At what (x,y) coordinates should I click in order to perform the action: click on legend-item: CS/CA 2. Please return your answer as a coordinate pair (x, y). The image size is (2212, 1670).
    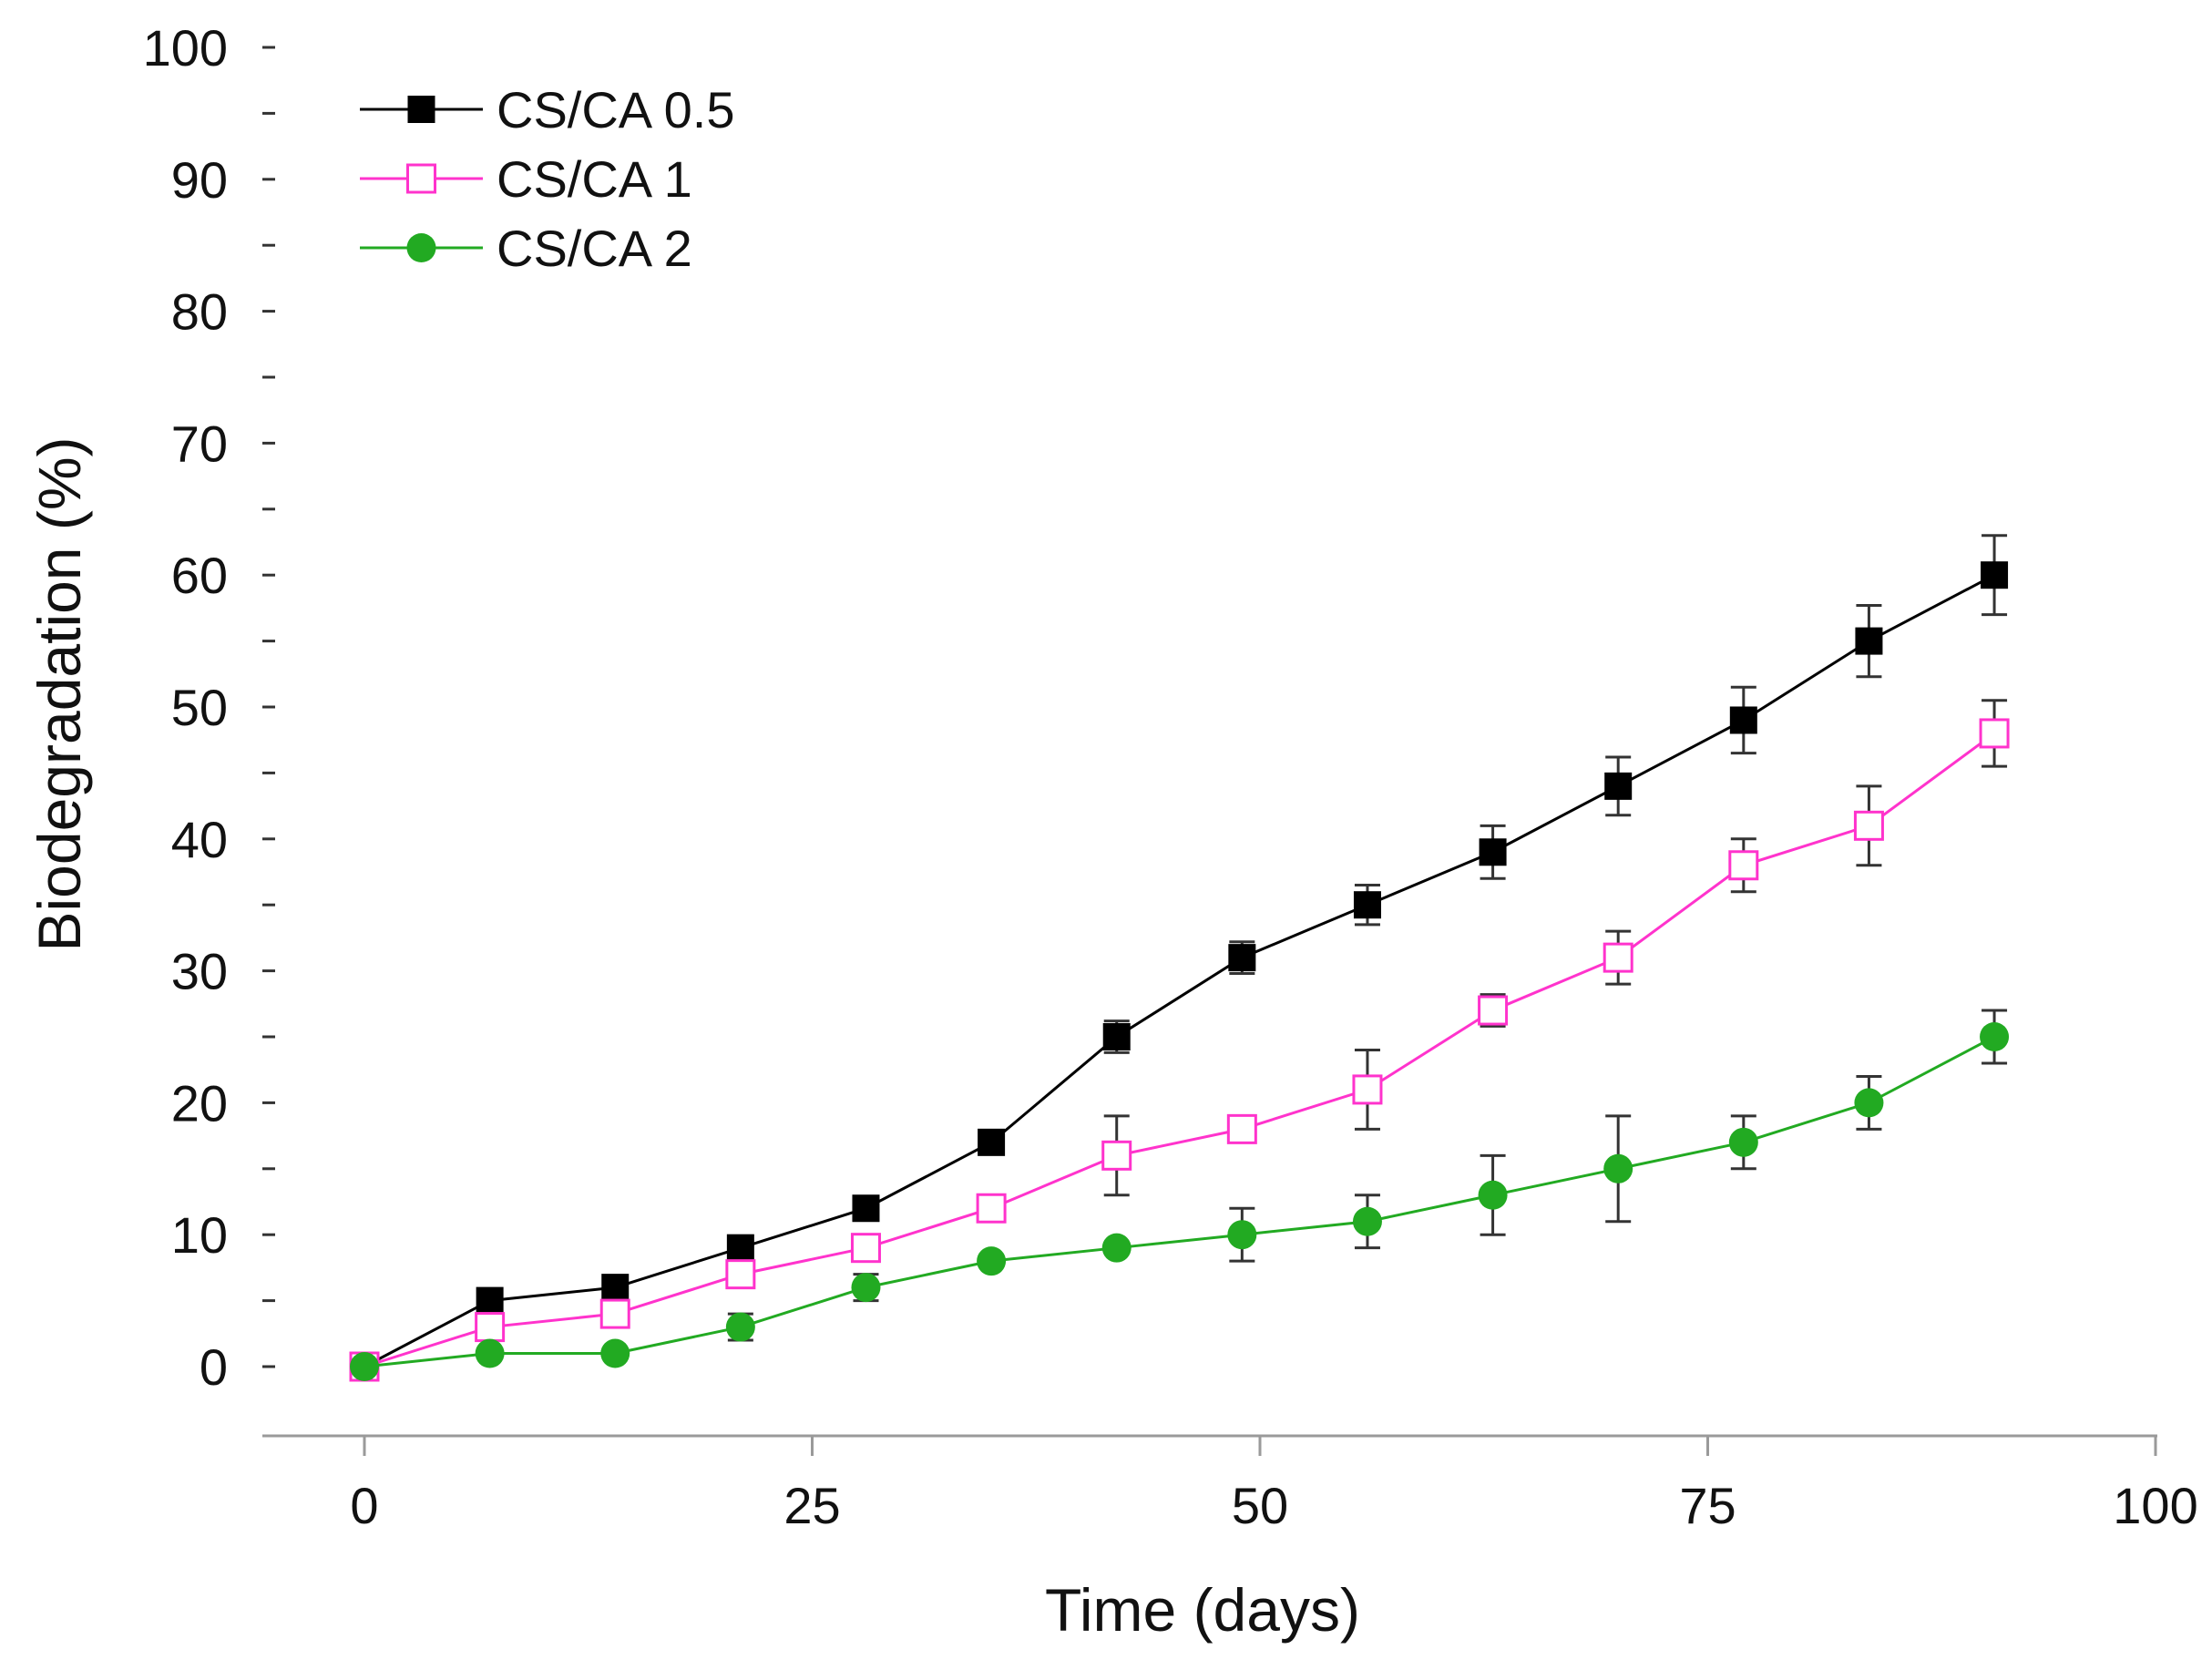
    Looking at the image, I should click on (526, 248).